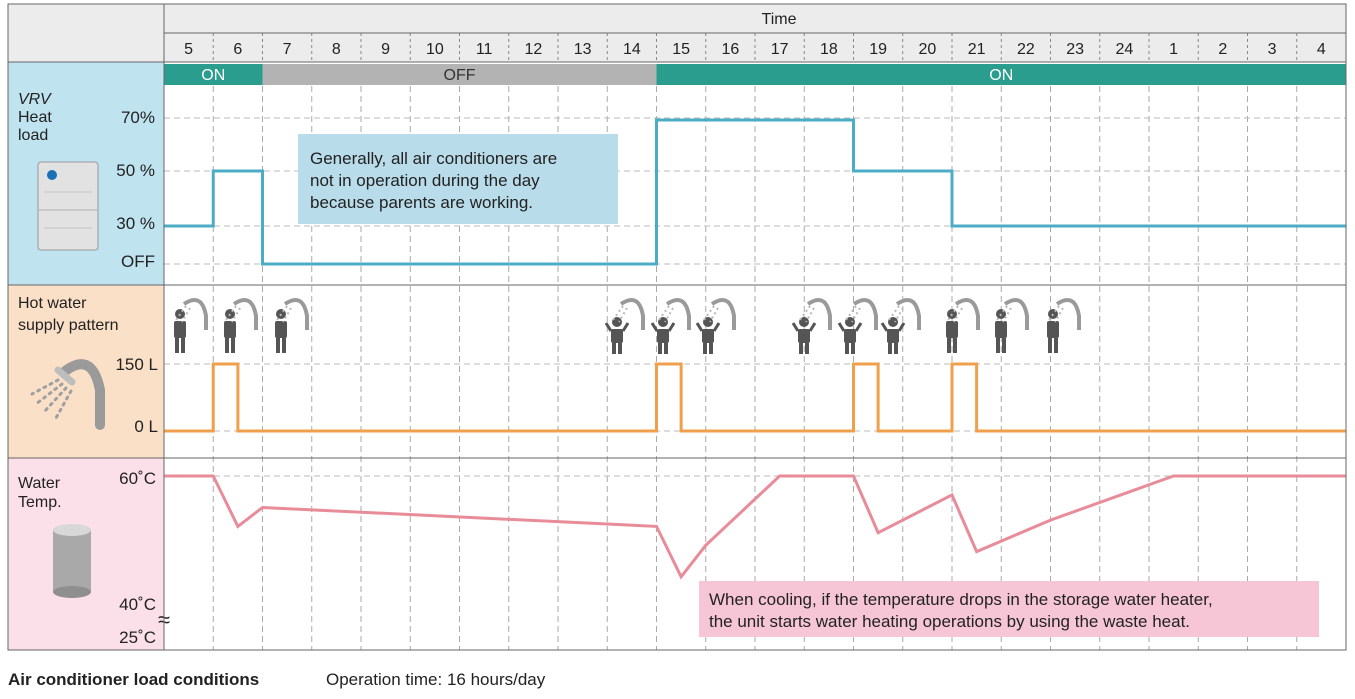 This screenshot has width=1355, height=699. What do you see at coordinates (730, 49) in the screenshot?
I see `hour-tick-label: 16` at bounding box center [730, 49].